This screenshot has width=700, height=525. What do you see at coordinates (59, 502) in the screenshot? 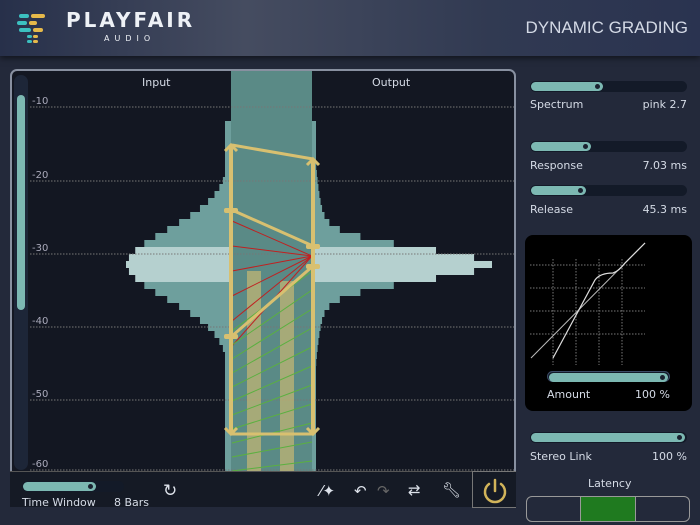
I see `time-window-label: Time Window` at bounding box center [59, 502].